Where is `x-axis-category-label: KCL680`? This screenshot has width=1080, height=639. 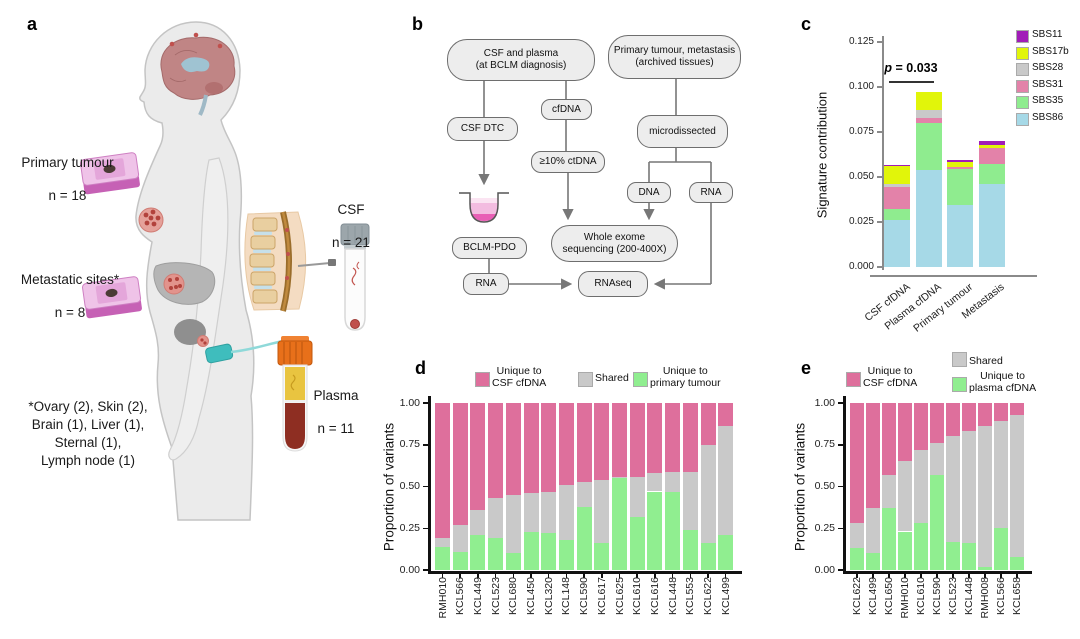
x-axis-category-label: KCL680 is located at coordinates (513, 596).